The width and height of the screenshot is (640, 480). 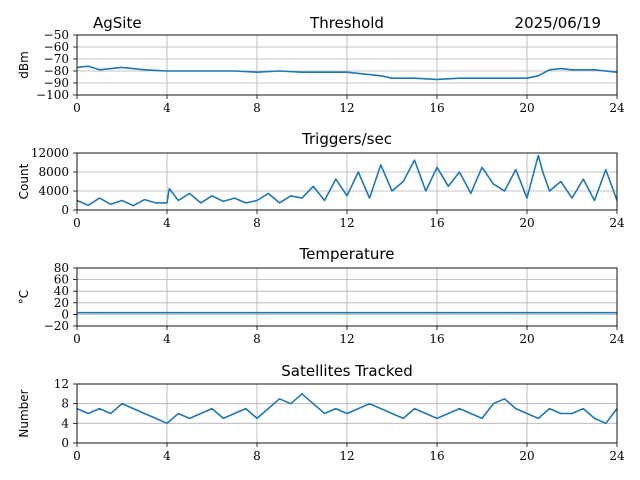 I want to click on date-label: 2025/06/19, so click(x=558, y=23).